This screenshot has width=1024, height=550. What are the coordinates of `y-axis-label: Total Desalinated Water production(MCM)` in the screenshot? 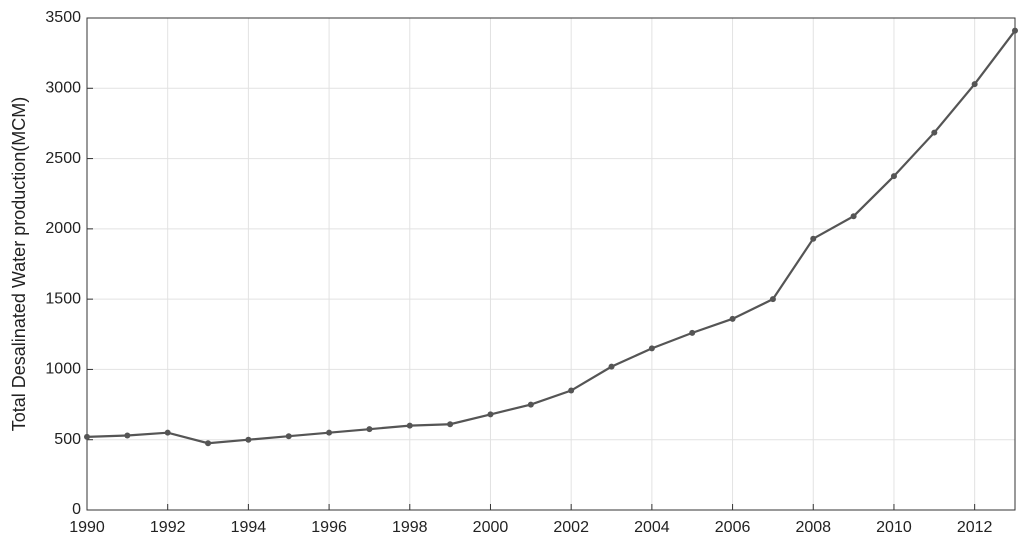 It's located at (19, 264).